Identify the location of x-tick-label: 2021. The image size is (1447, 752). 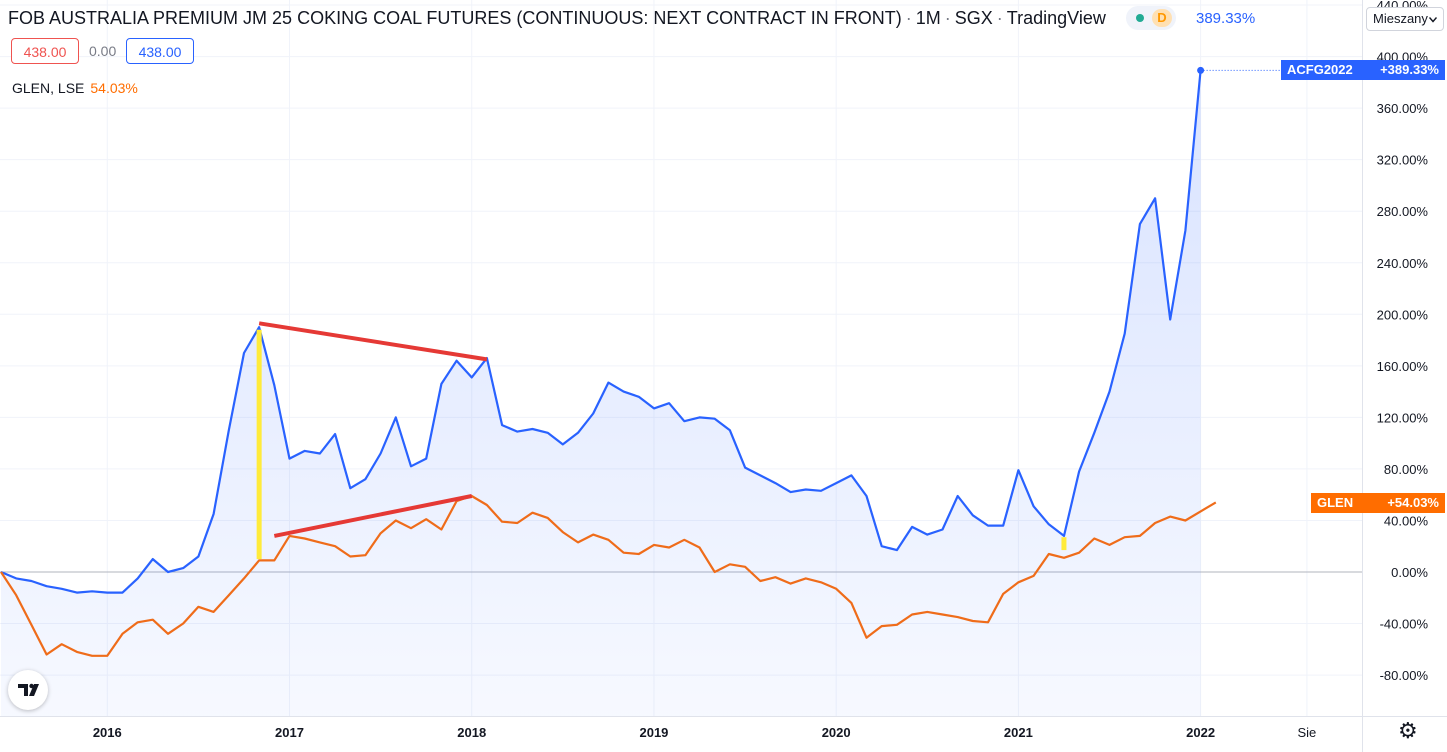
(1018, 732).